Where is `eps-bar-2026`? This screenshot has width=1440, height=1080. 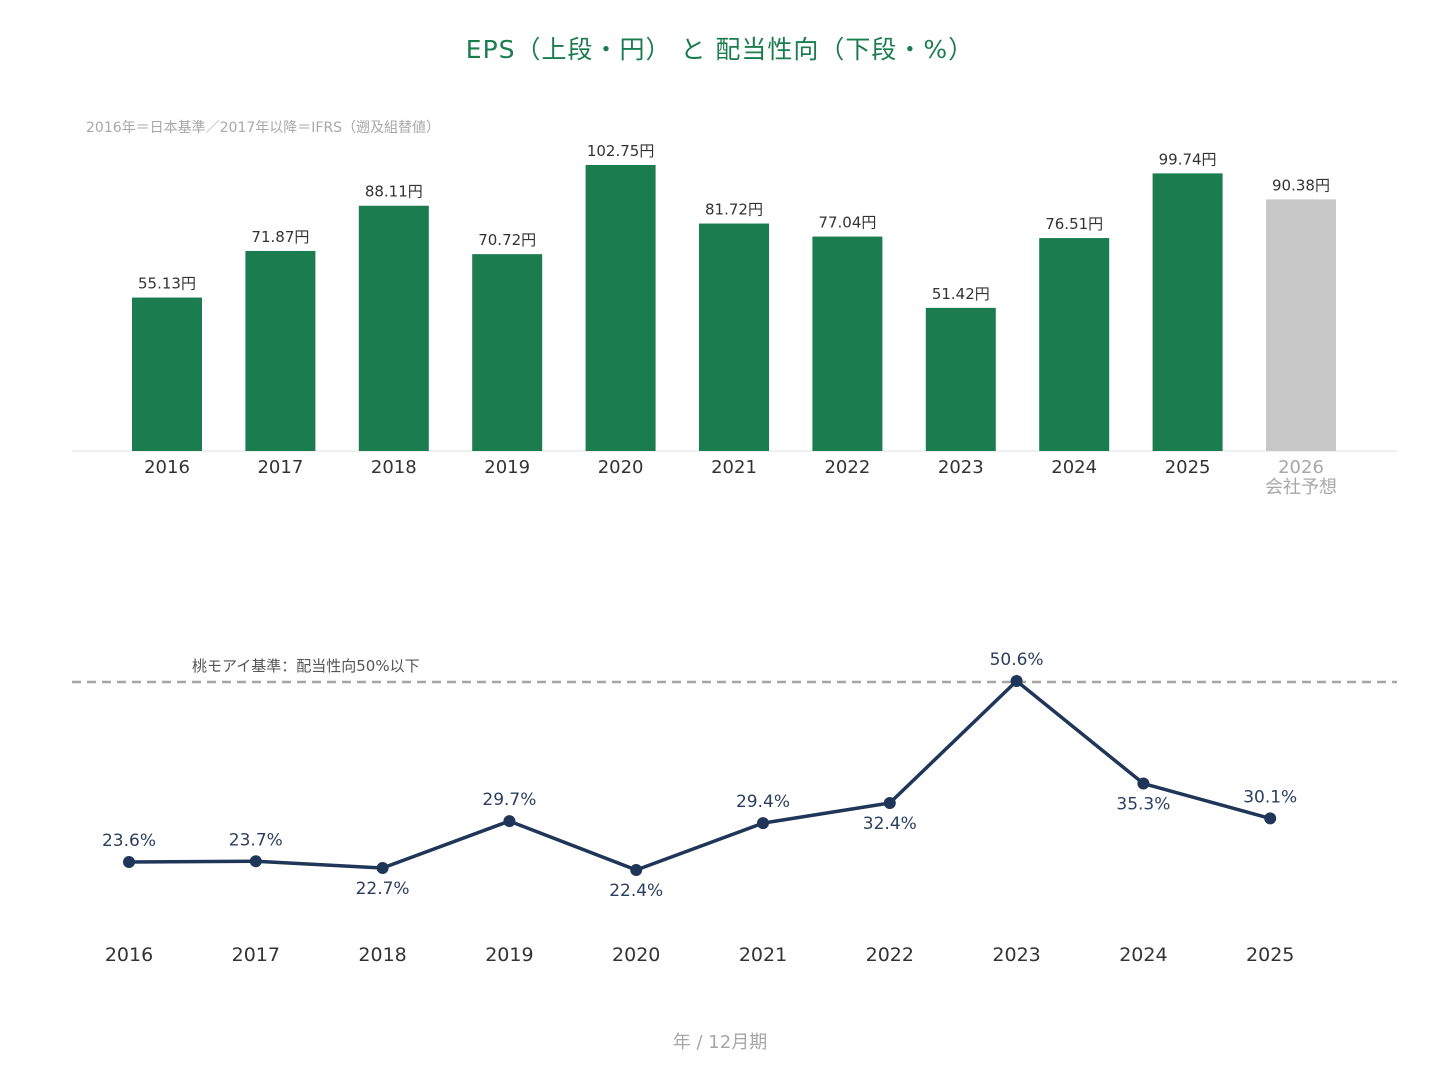 eps-bar-2026 is located at coordinates (1301, 325).